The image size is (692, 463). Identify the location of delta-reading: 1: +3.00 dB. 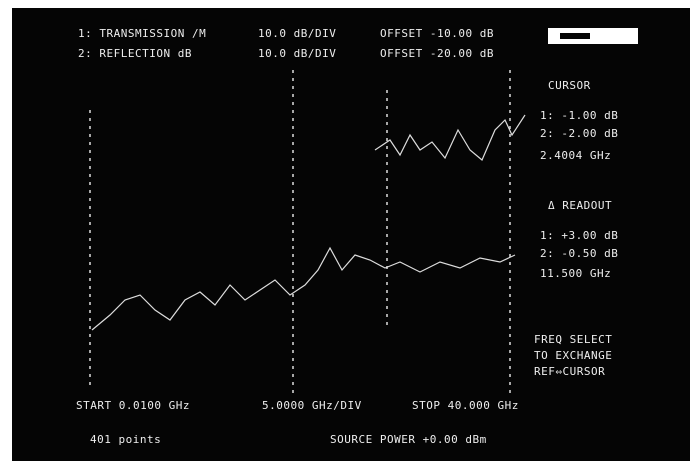
(579, 235).